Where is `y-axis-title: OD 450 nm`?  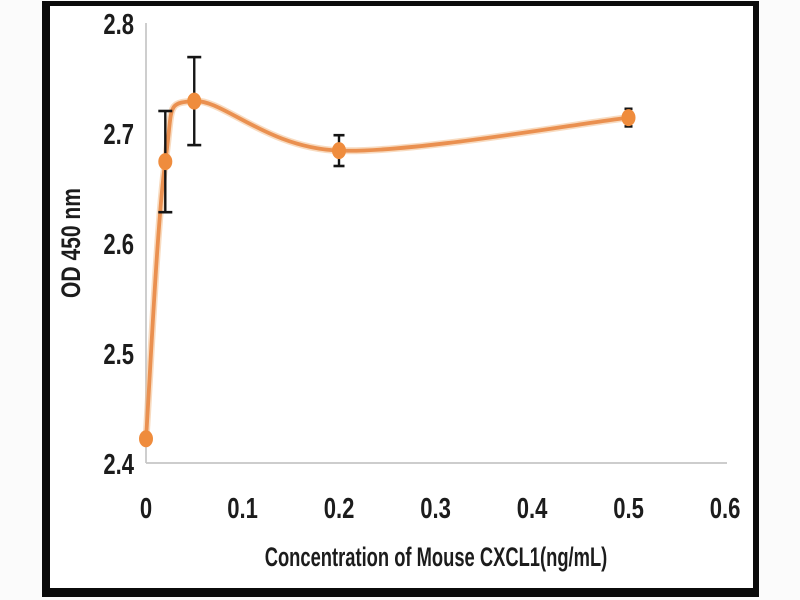 y-axis-title: OD 450 nm is located at coordinates (72, 243).